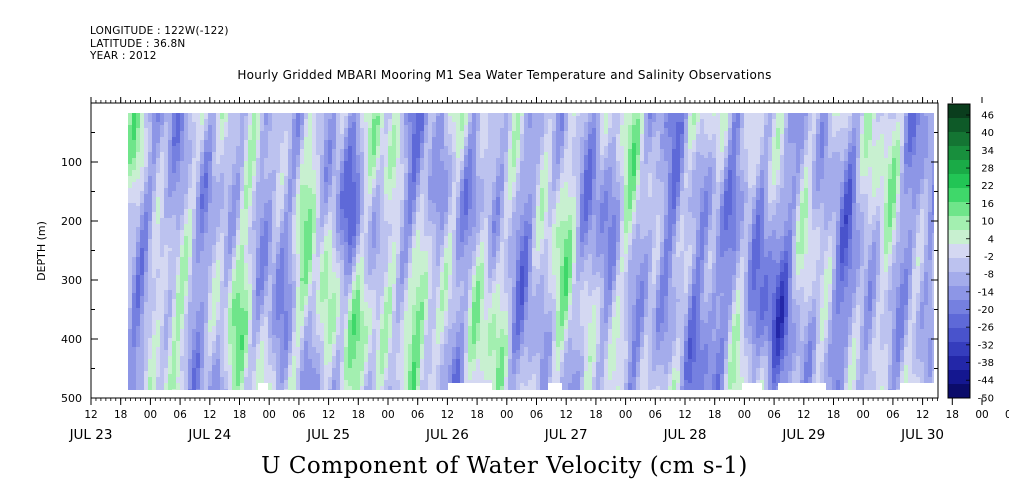 The image size is (1009, 504). Describe the element at coordinates (991, 239) in the screenshot. I see `colorbar-tick-label: 4` at that location.